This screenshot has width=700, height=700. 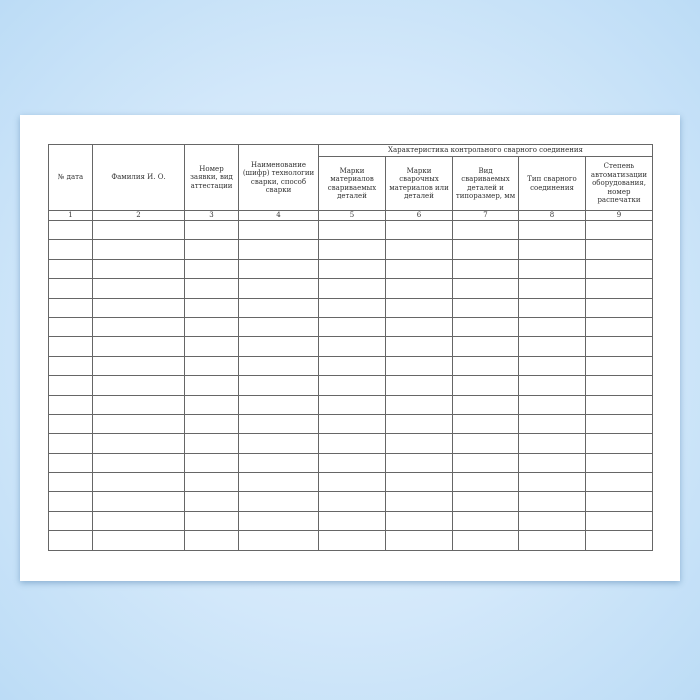 I want to click on col-number: 8, so click(x=552, y=215).